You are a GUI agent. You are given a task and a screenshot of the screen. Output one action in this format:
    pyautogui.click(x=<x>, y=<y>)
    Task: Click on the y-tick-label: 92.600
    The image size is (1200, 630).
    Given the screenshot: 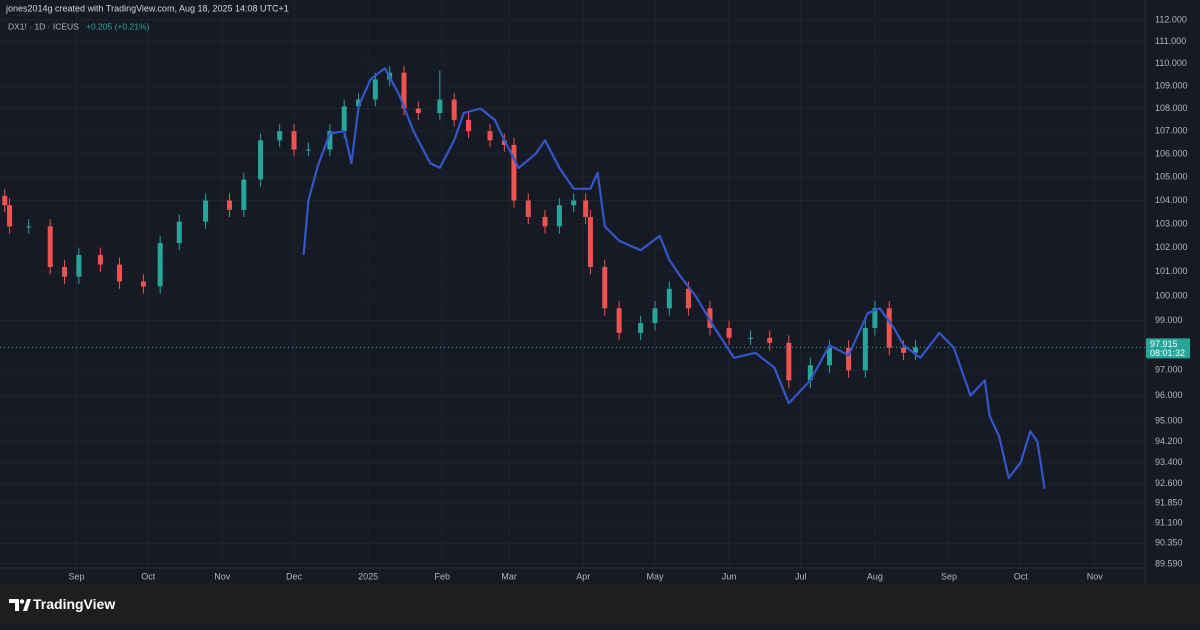 What is the action you would take?
    pyautogui.click(x=1169, y=483)
    